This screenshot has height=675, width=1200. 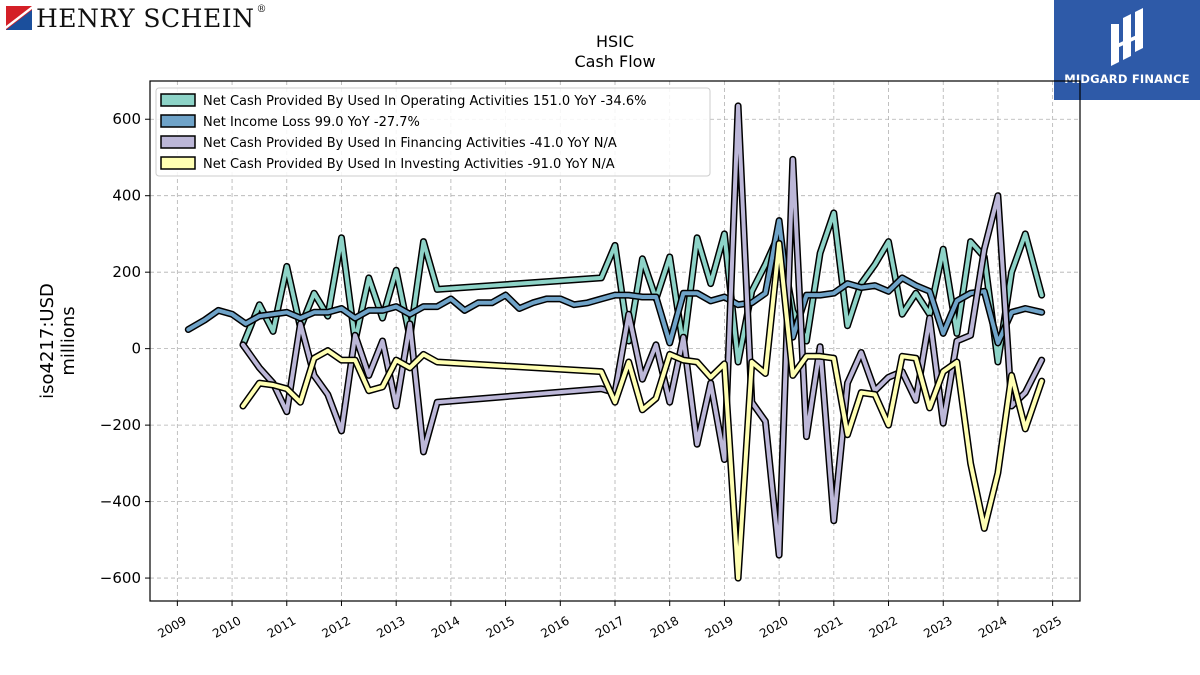 What do you see at coordinates (311, 122) in the screenshot?
I see `legend-label-1: Net Income Loss 99.0 YoY -27.7%` at bounding box center [311, 122].